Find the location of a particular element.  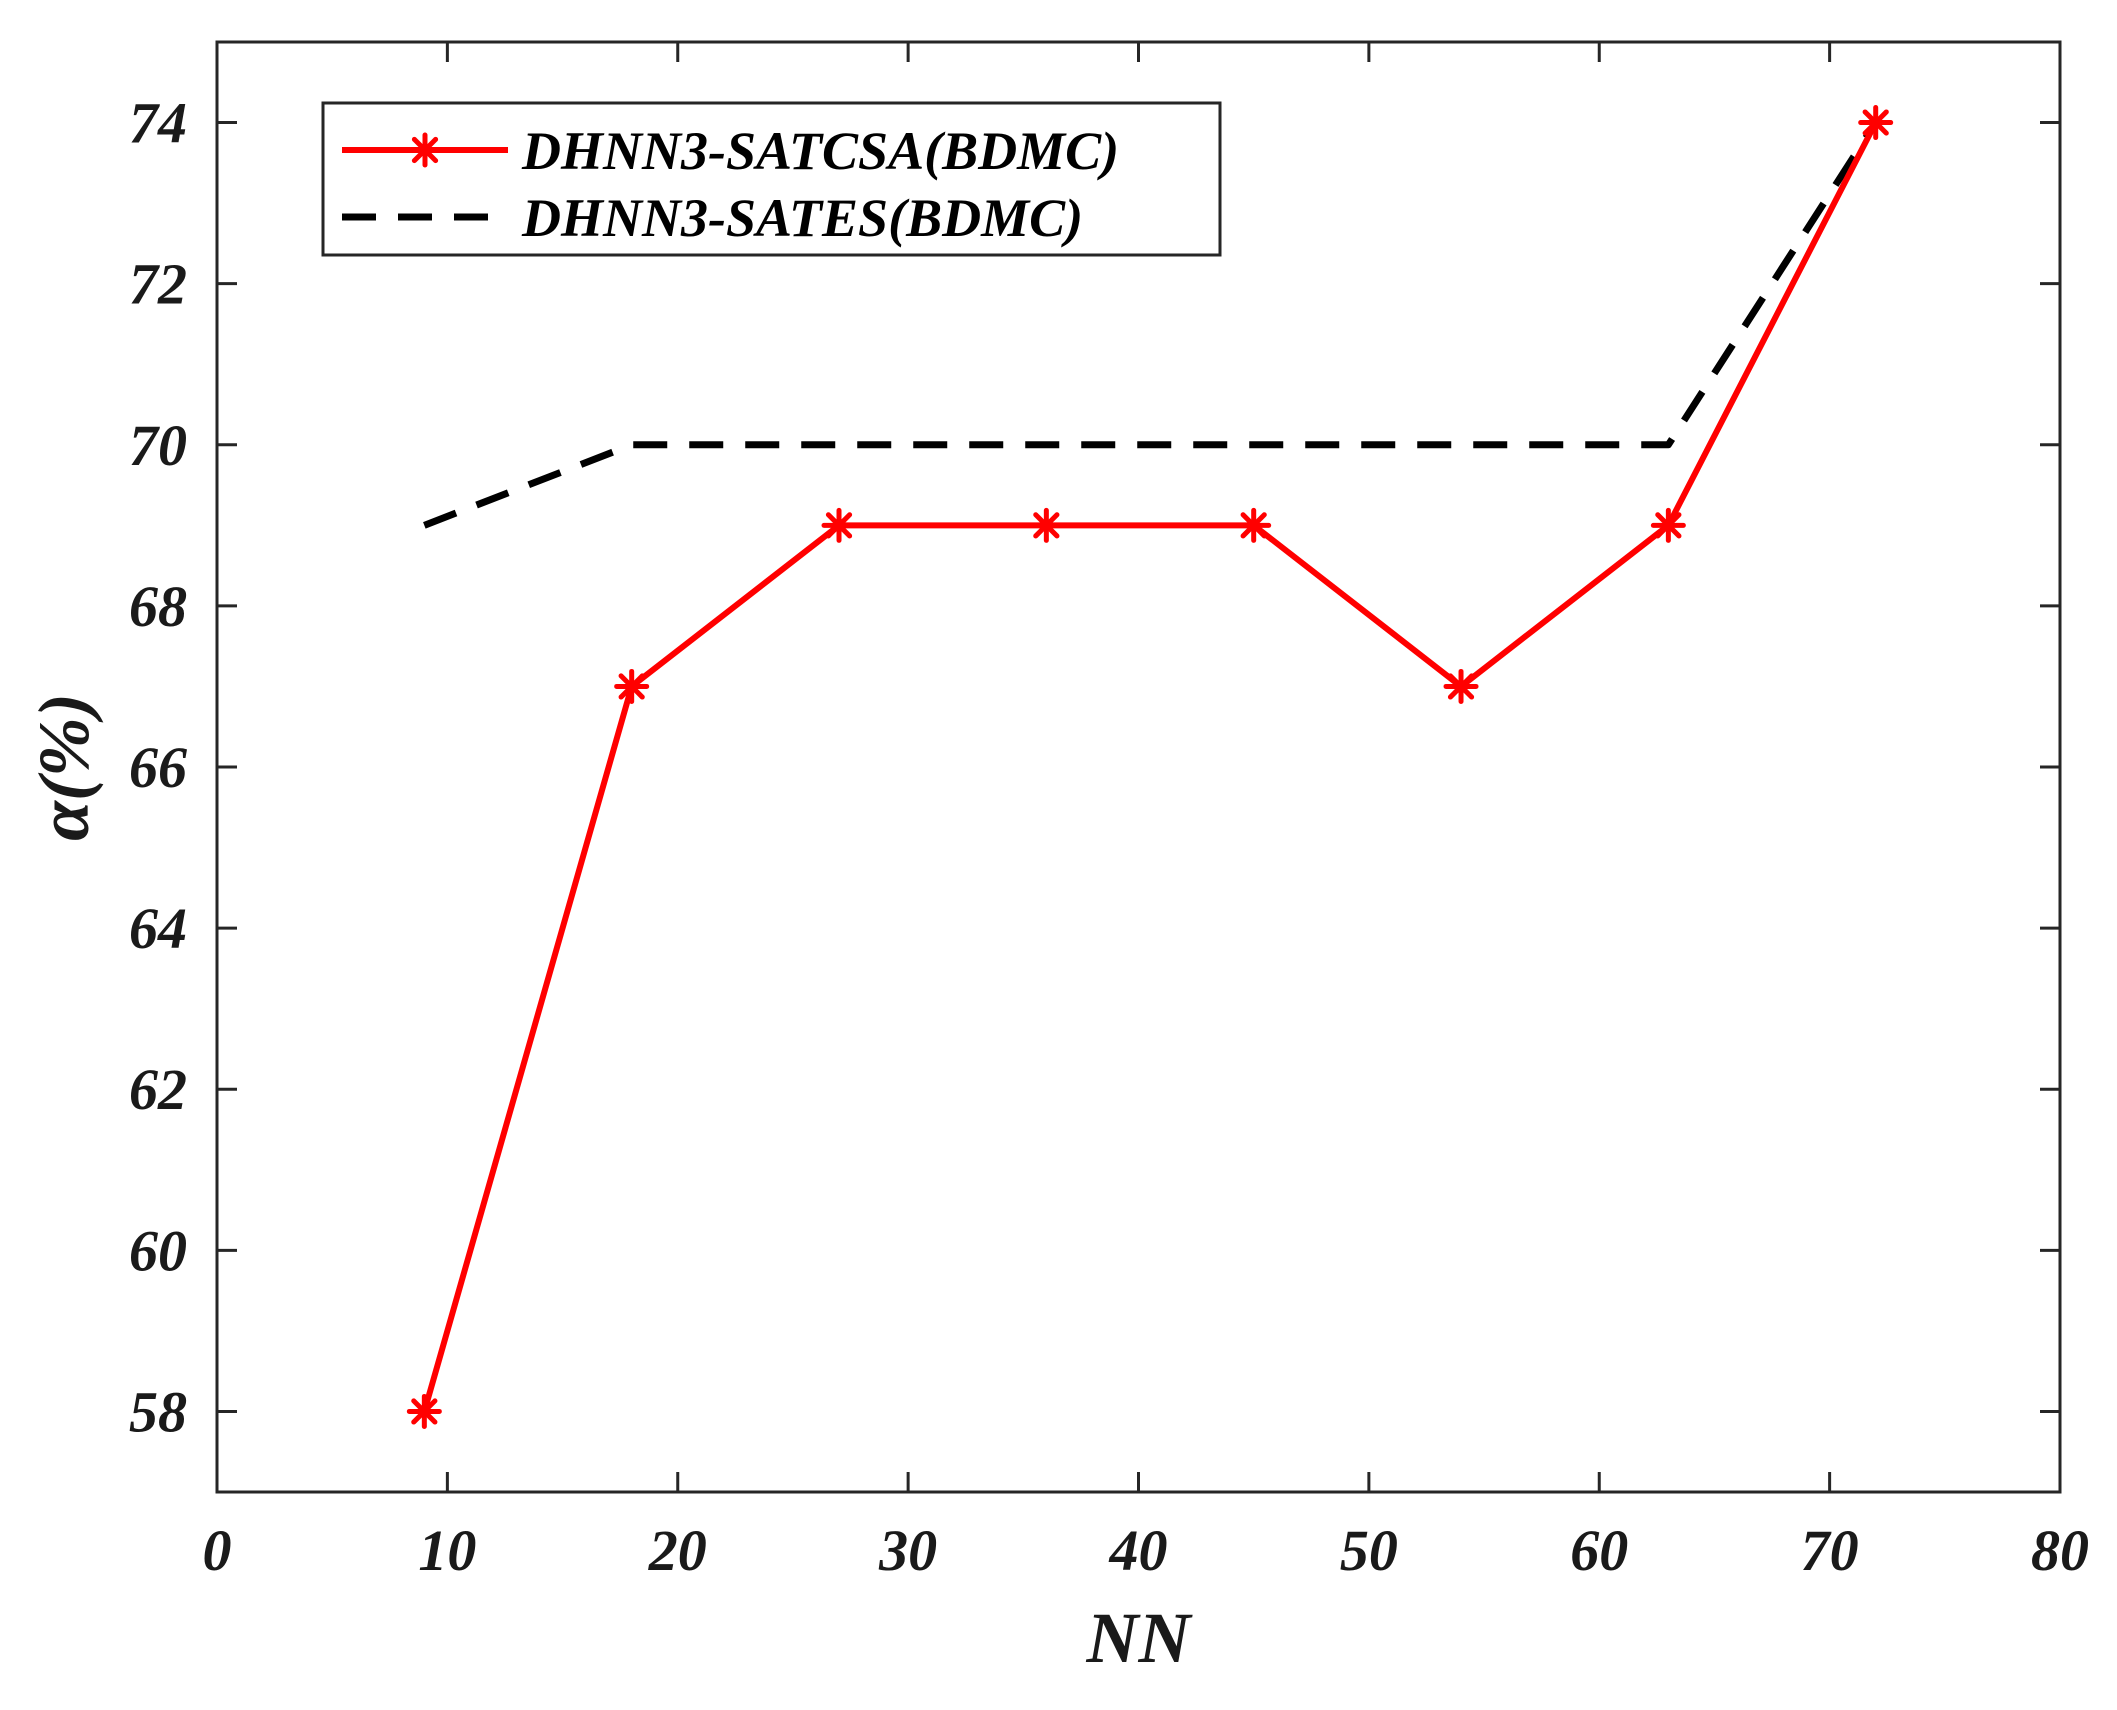

x-tick-label: 60 is located at coordinates (1599, 1550).